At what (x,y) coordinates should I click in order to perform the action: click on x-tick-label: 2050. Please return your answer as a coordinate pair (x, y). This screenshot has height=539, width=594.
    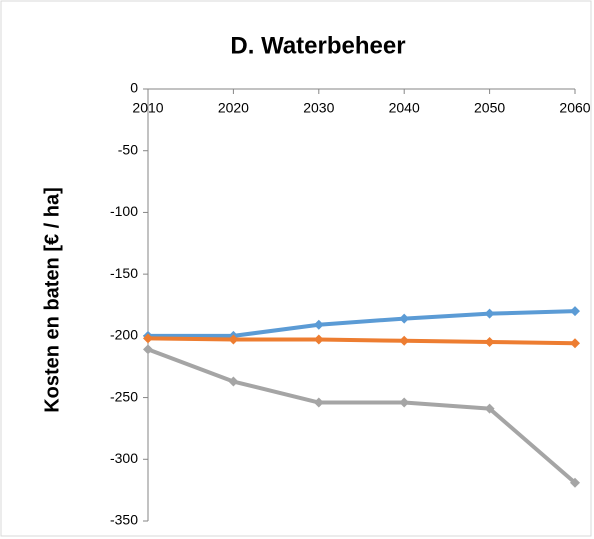
    Looking at the image, I should click on (489, 108).